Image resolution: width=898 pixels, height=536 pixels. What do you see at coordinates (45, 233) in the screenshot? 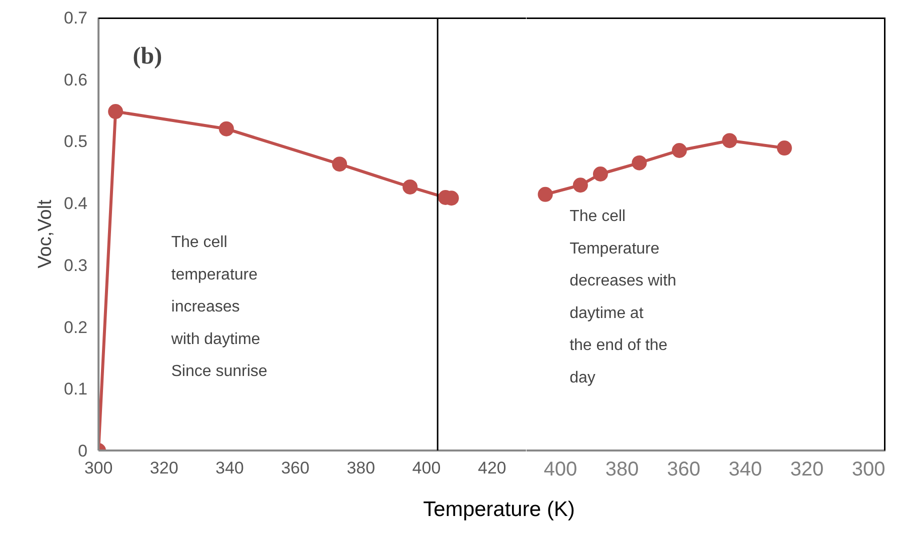
I see `y-axis-title: Voc,Volt` at bounding box center [45, 233].